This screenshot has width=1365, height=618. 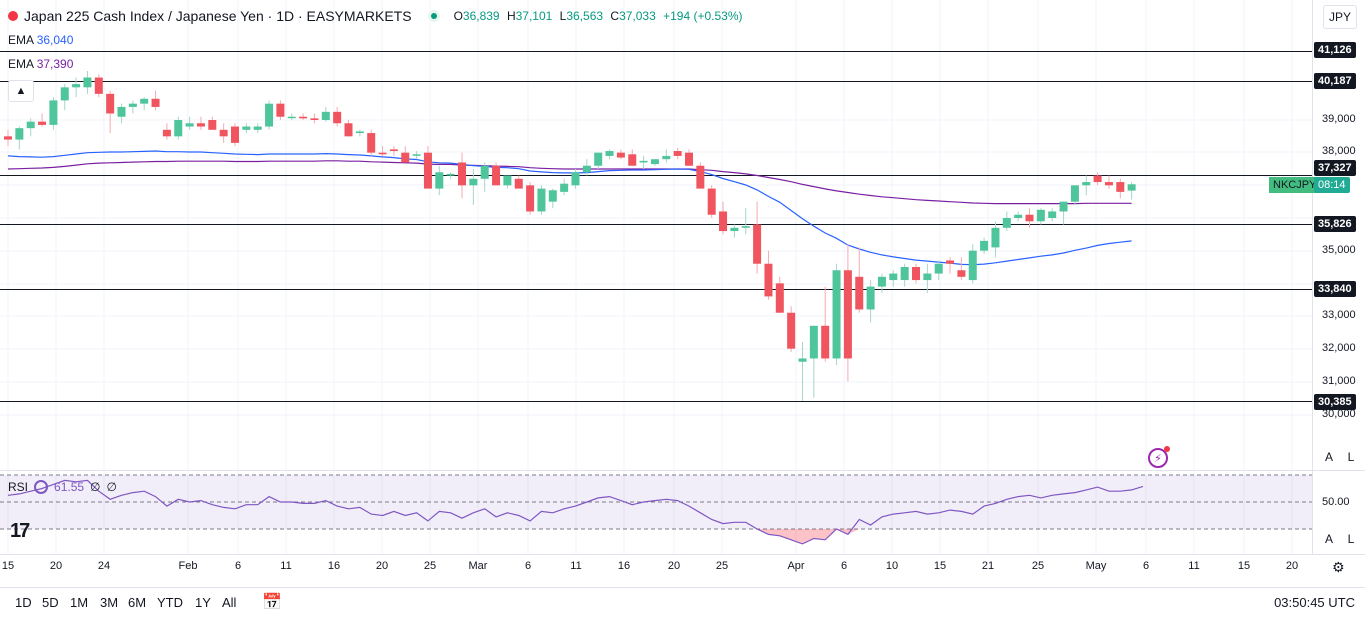 I want to click on level-tag: 40,187, so click(x=1335, y=81).